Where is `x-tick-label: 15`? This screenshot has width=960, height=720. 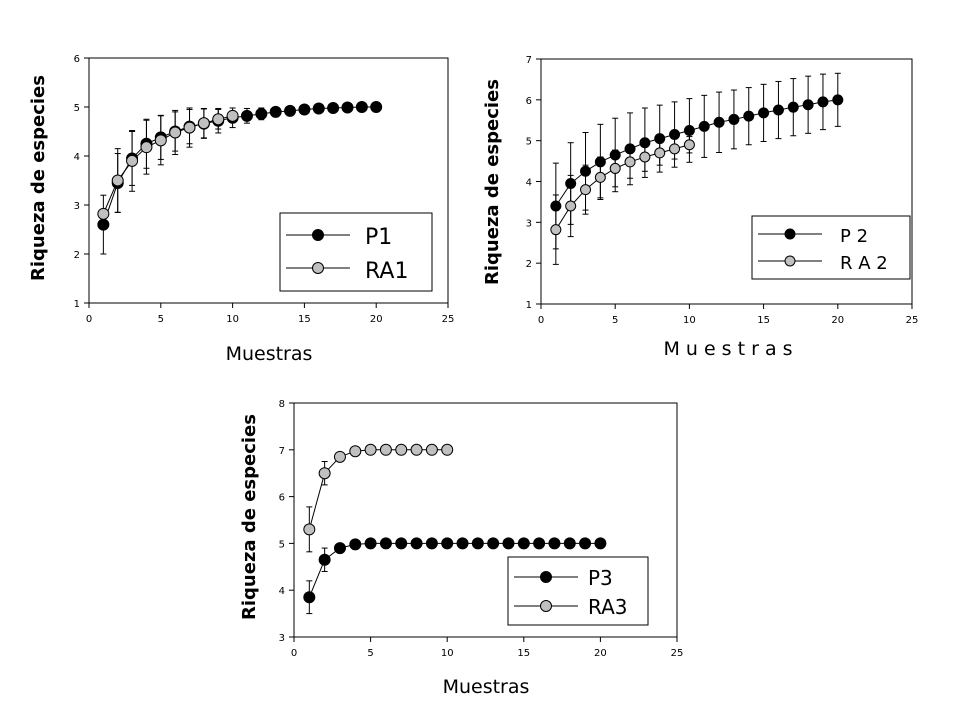
x-tick-label: 15 is located at coordinates (763, 320).